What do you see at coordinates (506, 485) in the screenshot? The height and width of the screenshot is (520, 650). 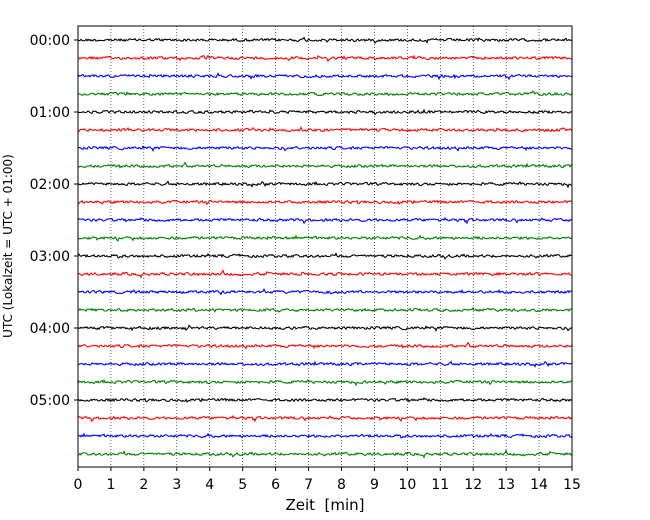 I see `x-tick-label: 13` at bounding box center [506, 485].